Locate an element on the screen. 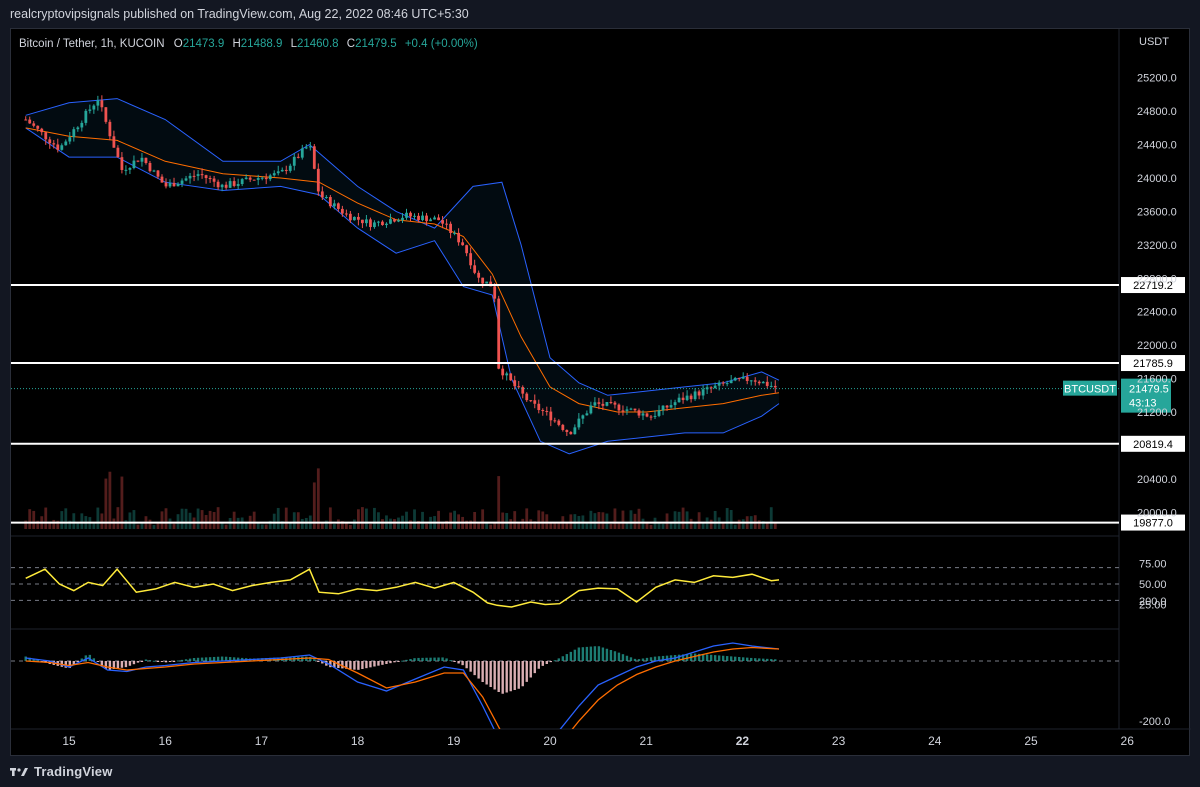 The image size is (1200, 787). price-tick-label: 20000.0 is located at coordinates (1157, 513).